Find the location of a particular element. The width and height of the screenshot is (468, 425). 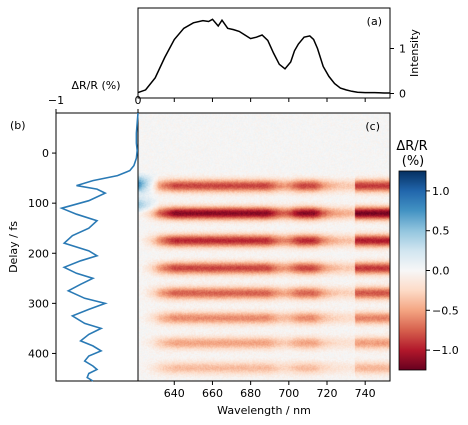

wavelength-tick-label-720: 720 is located at coordinates (327, 393).